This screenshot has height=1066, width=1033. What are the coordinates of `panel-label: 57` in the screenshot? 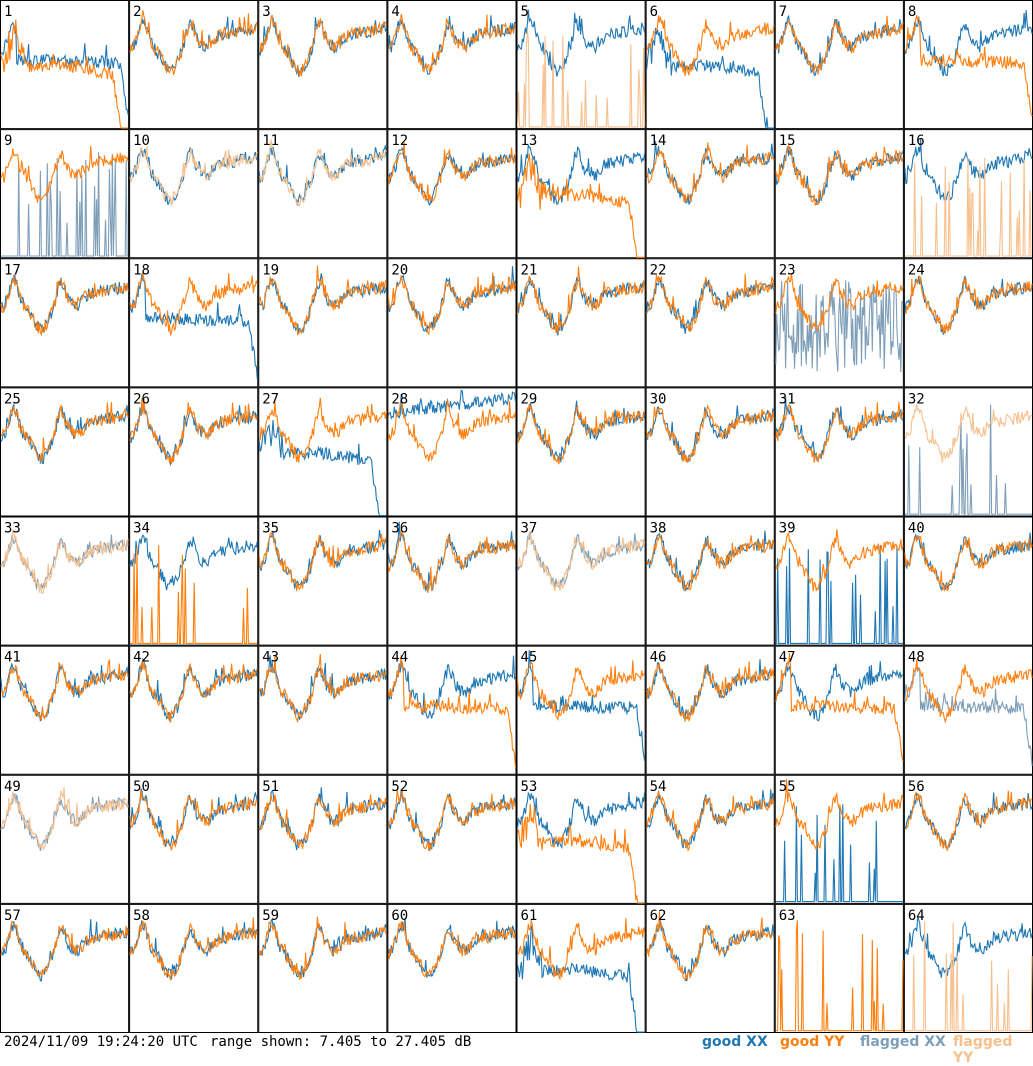 It's located at (12, 916).